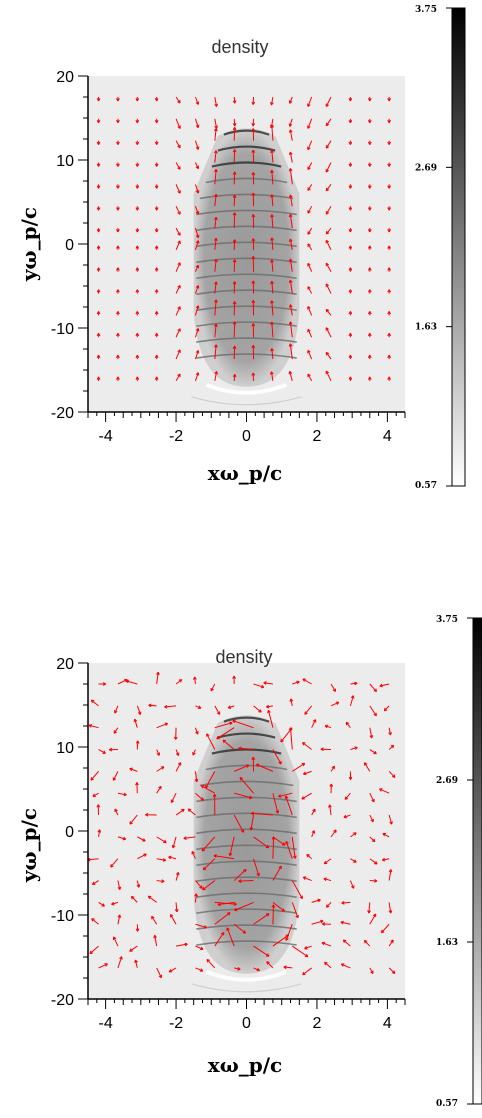 Image resolution: width=482 pixels, height=1118 pixels. I want to click on density-ring, so click(246, 388).